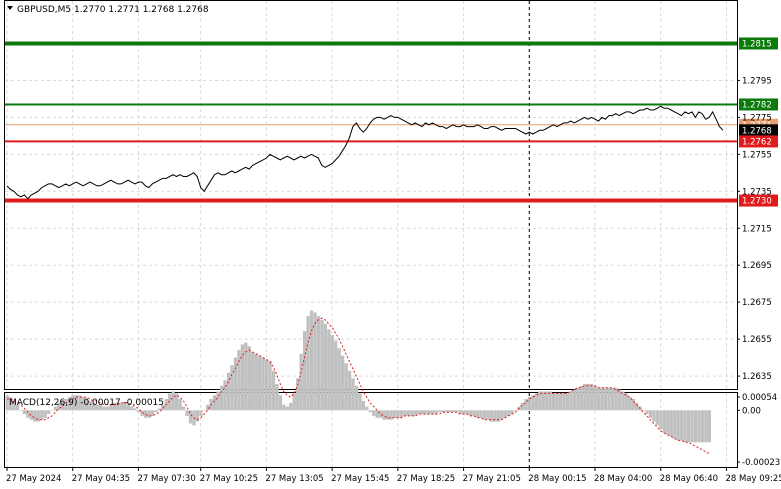 This screenshot has width=781, height=489. I want to click on chevron-down-icon, so click(10, 8).